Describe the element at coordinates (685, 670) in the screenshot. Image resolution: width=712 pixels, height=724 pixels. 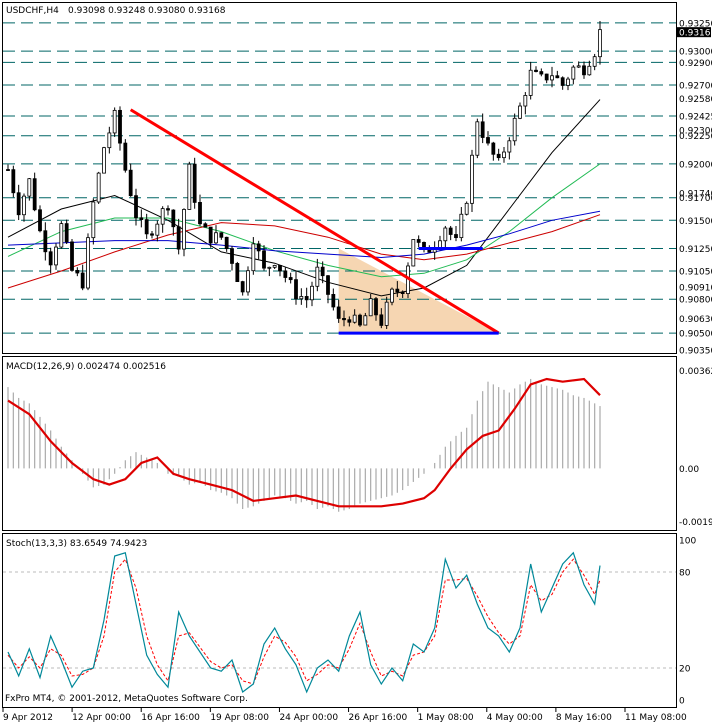
I see `stoch-tick-label: 20` at that location.